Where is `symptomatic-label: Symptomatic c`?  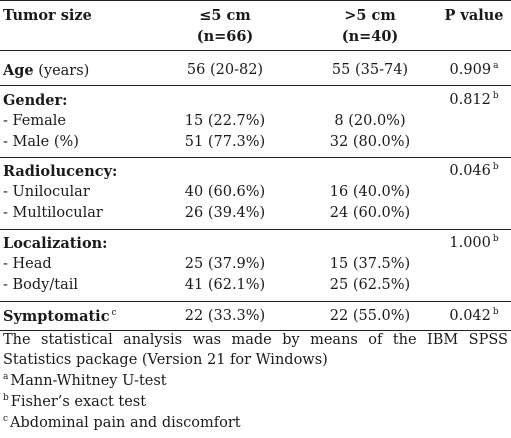
symptomatic-label: Symptomatic c is located at coordinates (60, 316).